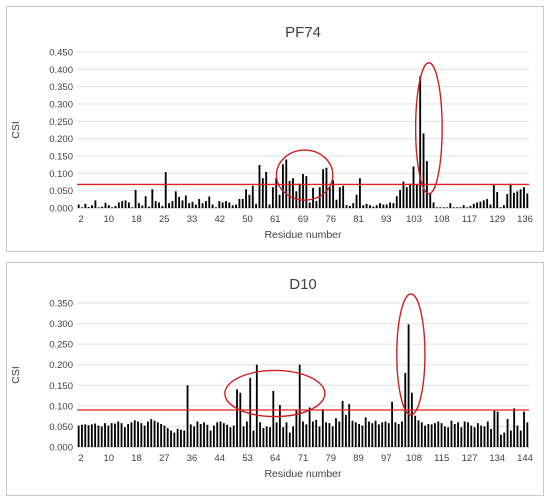 This screenshot has width=550, height=502. I want to click on x-tick-label: 10, so click(108, 458).